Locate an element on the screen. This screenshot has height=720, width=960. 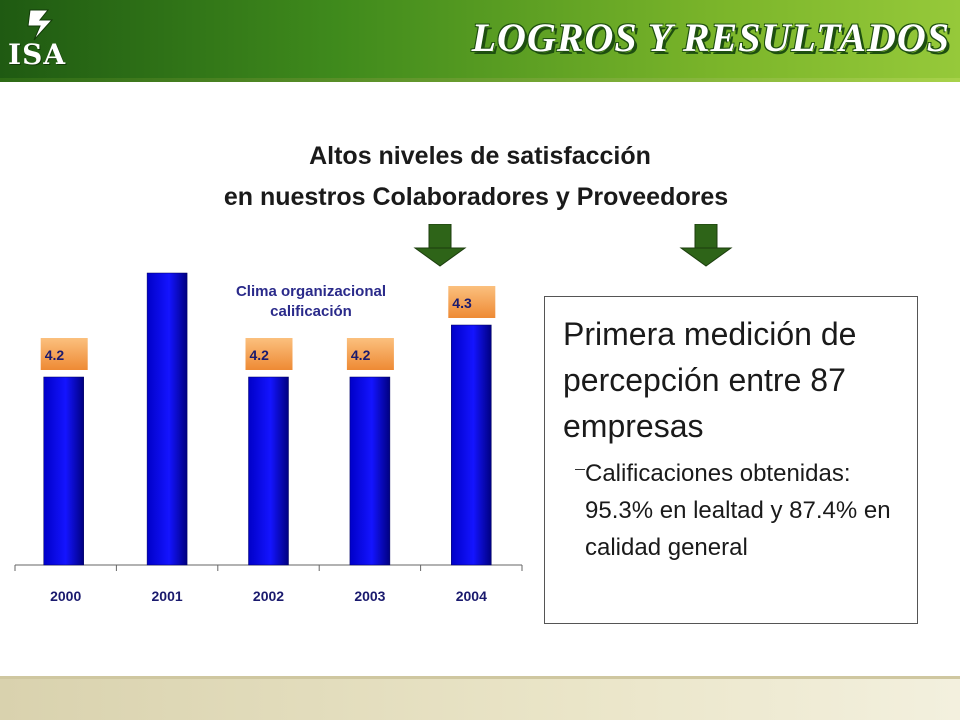
bar-2003 is located at coordinates (370, 471).